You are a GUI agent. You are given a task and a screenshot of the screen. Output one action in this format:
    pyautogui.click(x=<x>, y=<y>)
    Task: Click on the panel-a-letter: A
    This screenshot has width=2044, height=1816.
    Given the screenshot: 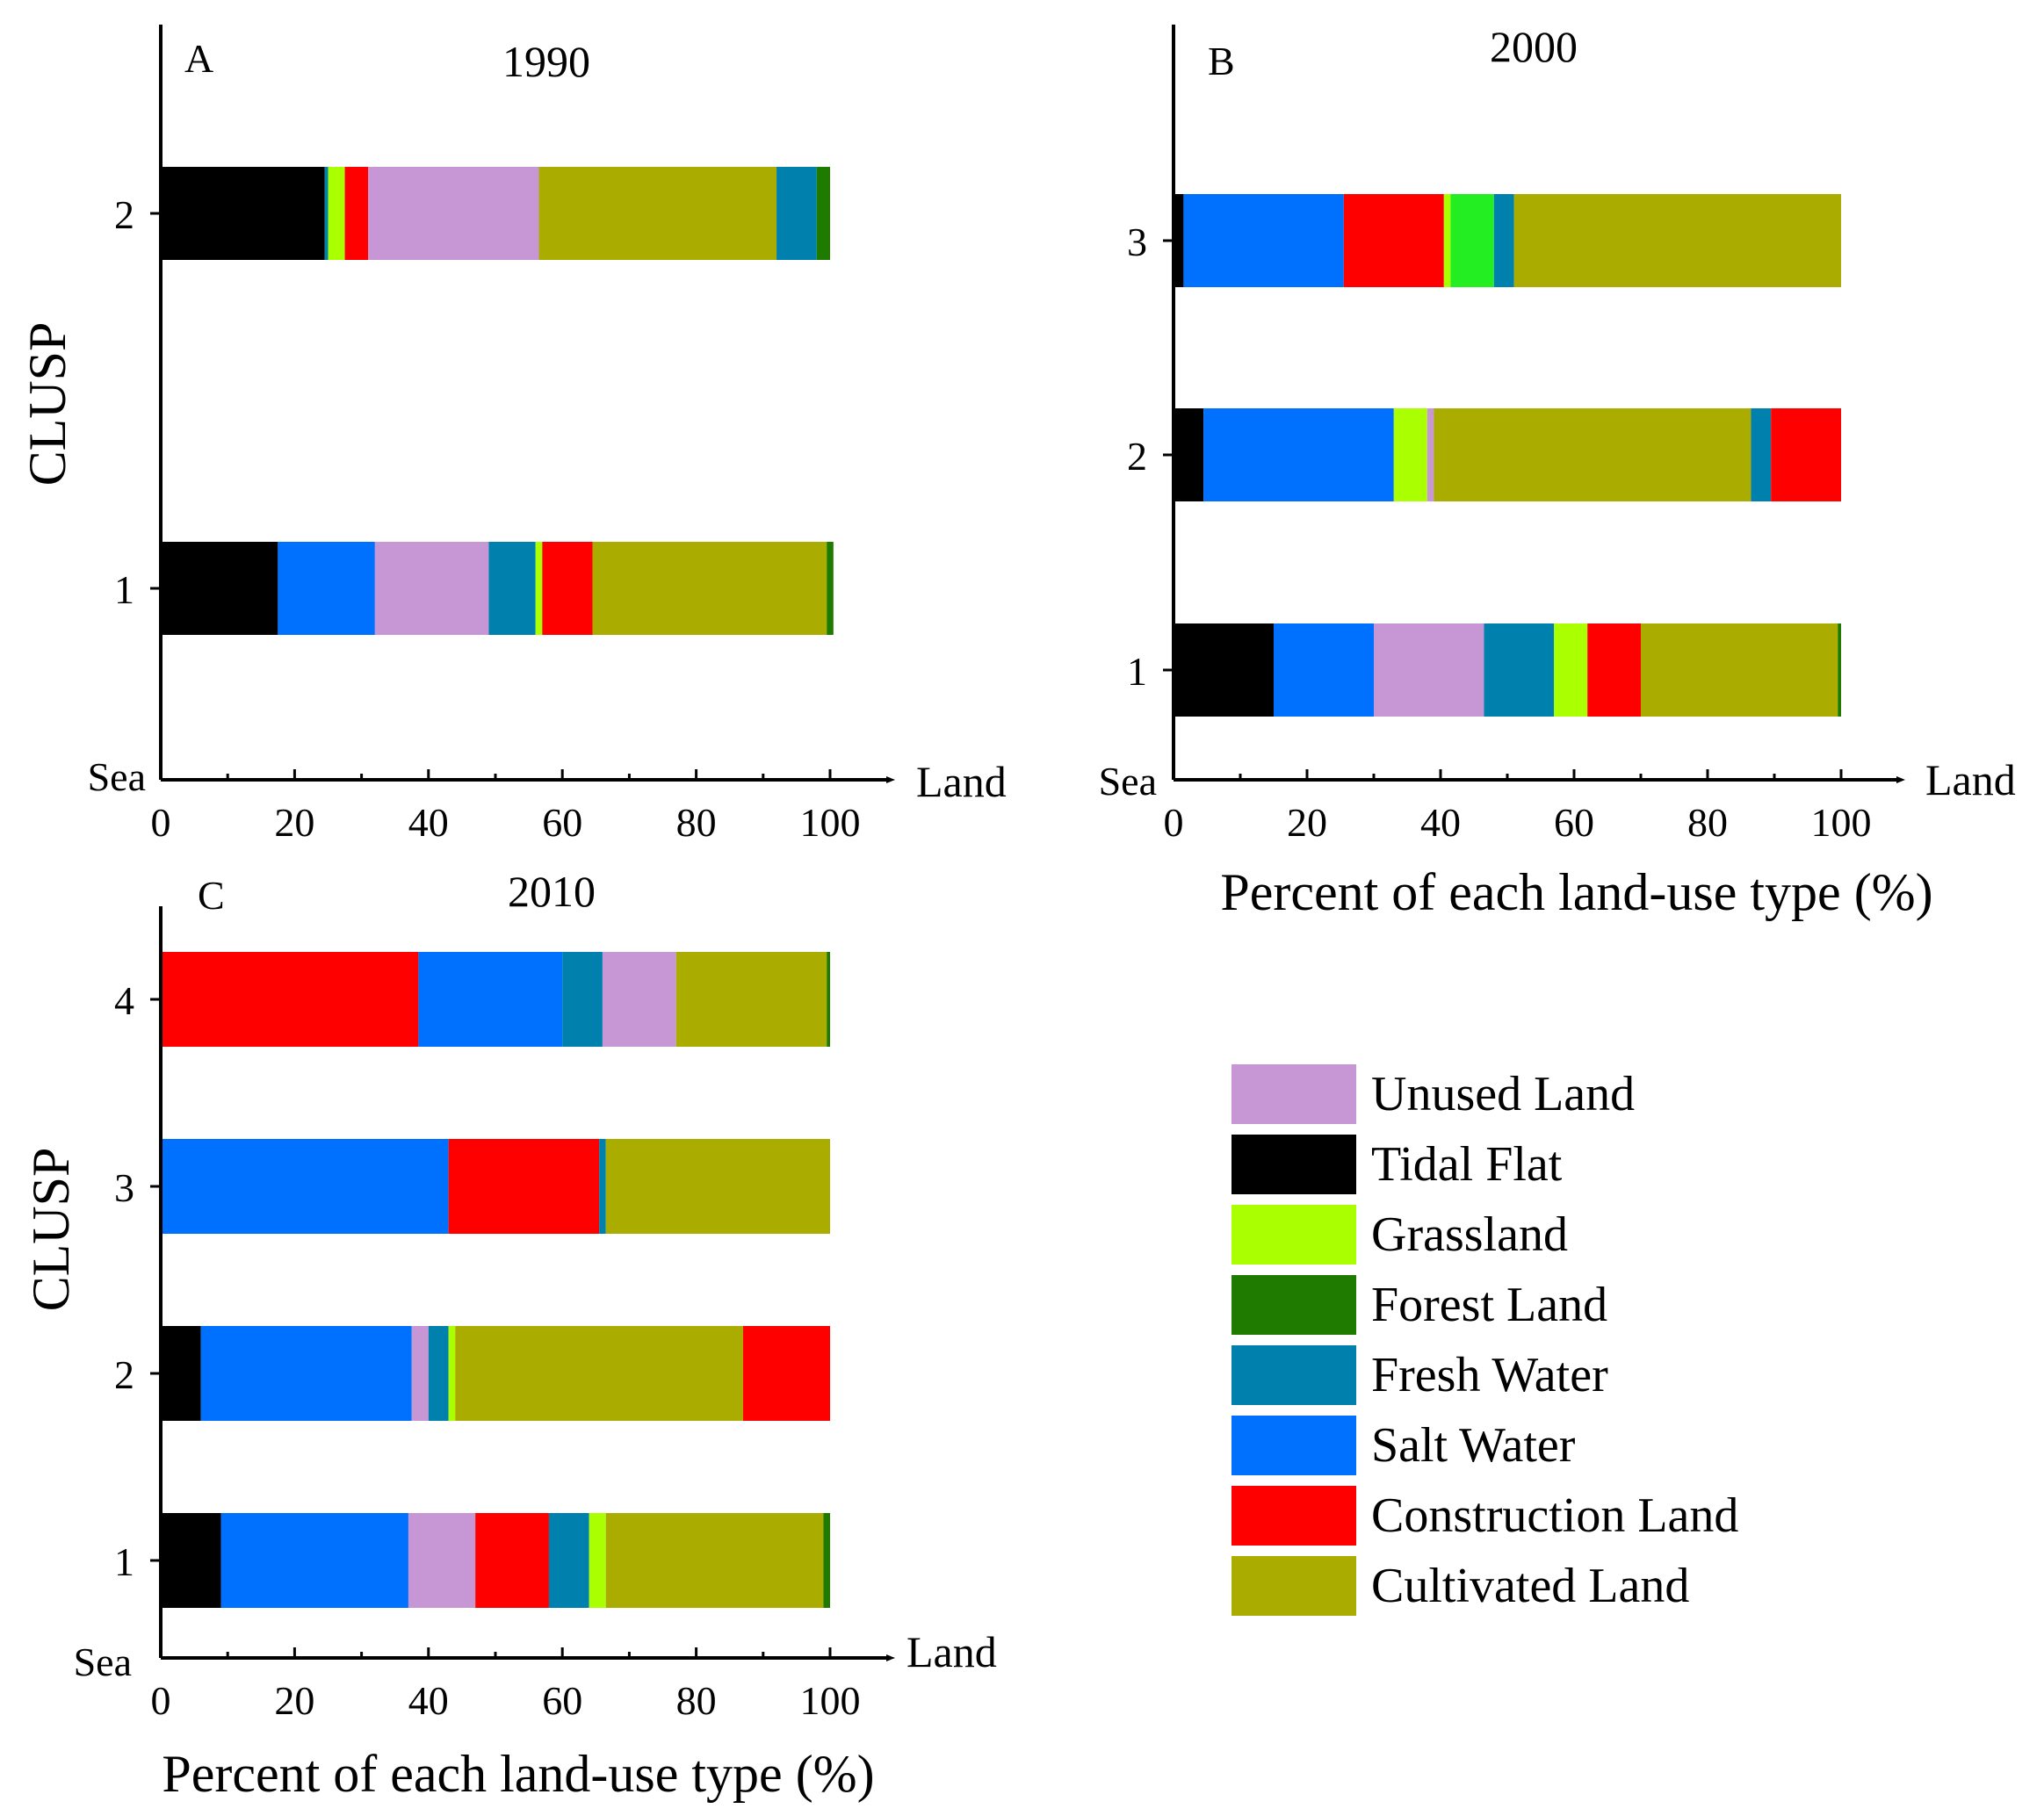 What is the action you would take?
    pyautogui.click(x=198, y=58)
    